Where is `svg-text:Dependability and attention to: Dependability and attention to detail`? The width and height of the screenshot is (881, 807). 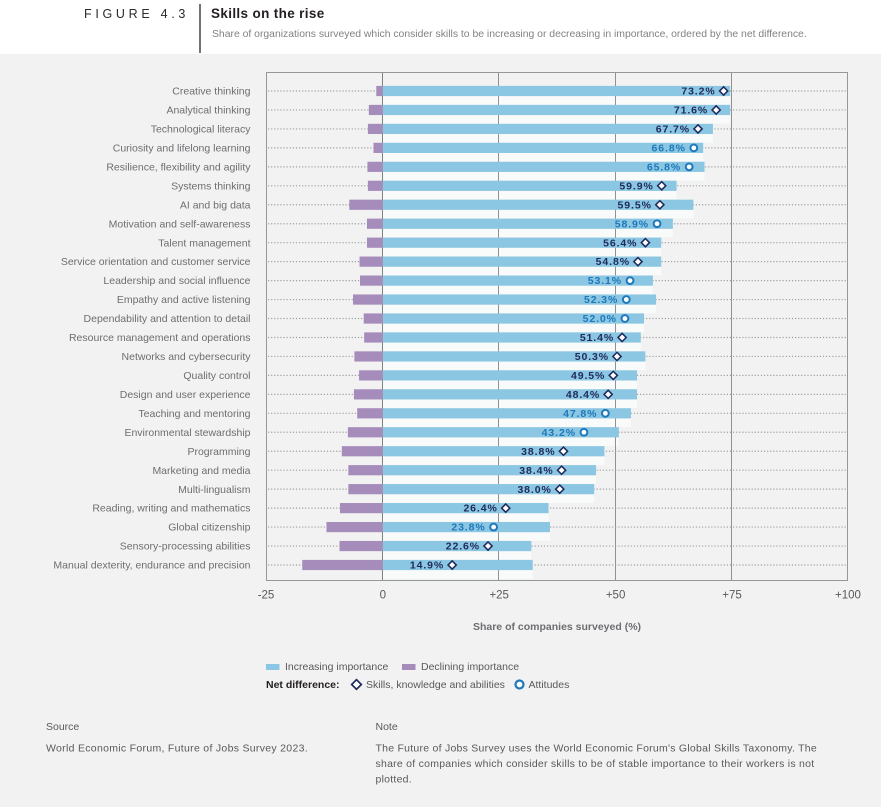
svg-text:Dependability and attention to: Dependability and attention to detail is located at coordinates (167, 319).